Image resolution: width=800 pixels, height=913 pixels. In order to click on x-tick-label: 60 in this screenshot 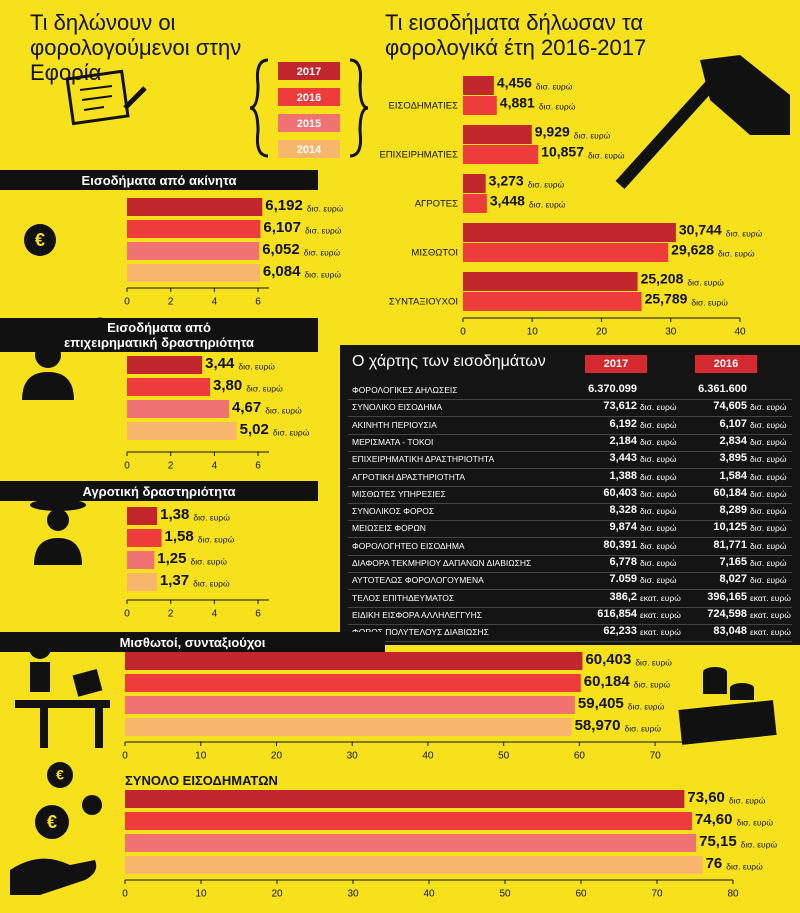, I will do `click(581, 894)`.